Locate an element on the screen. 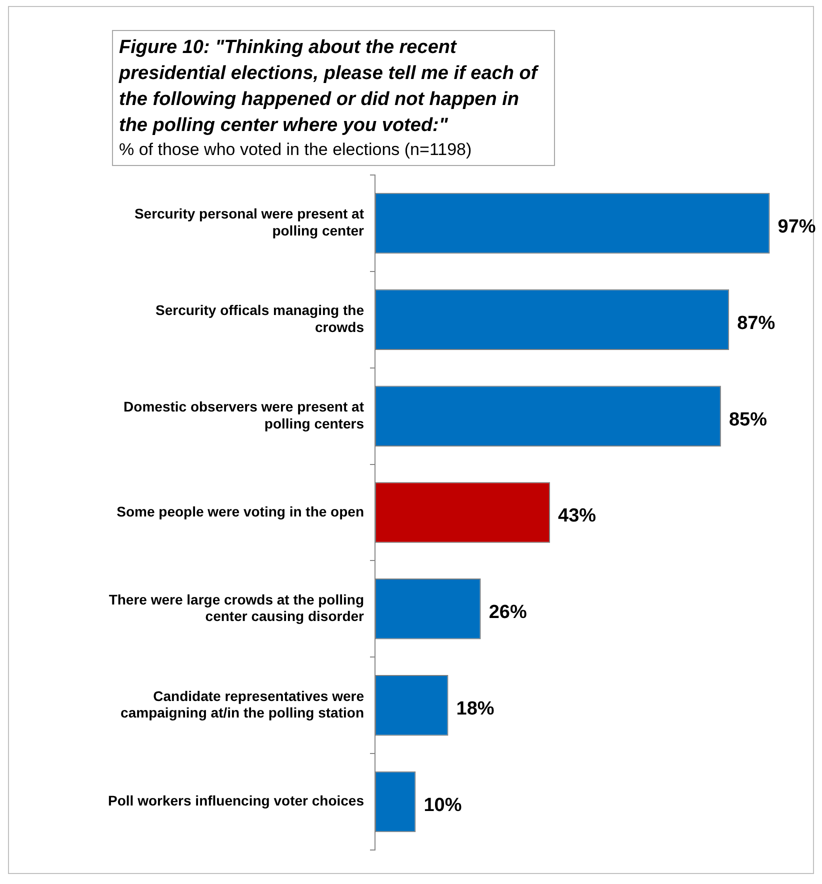  data-label: 10% is located at coordinates (443, 805).